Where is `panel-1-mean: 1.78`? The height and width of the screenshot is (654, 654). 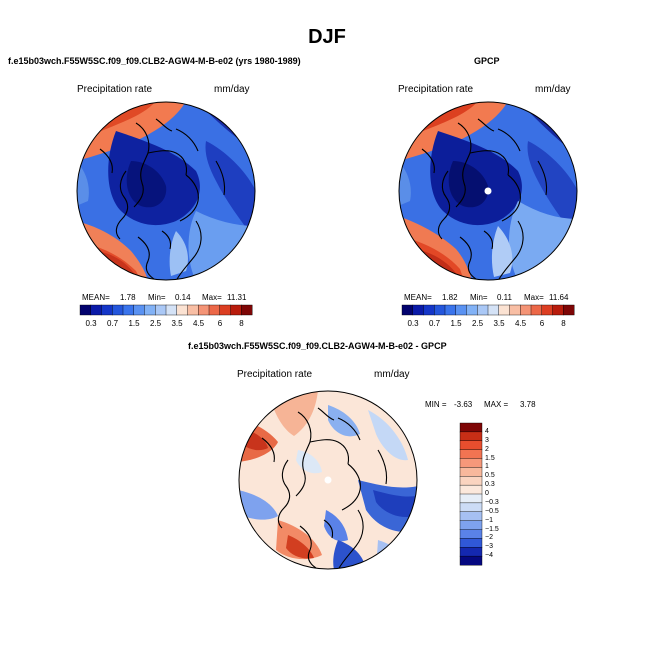 panel-1-mean: 1.78 is located at coordinates (128, 297).